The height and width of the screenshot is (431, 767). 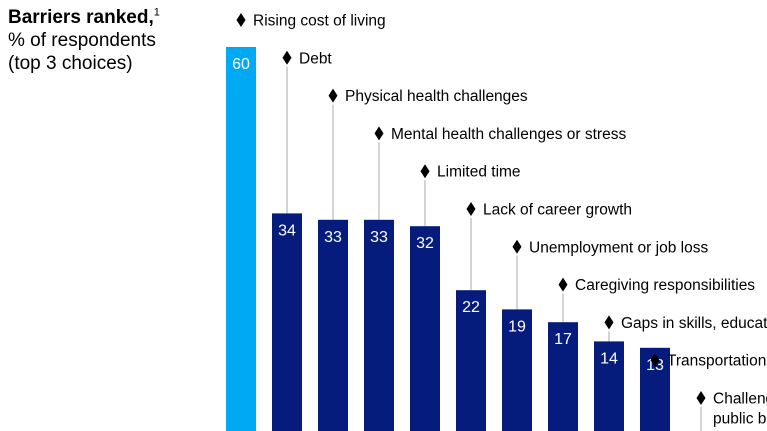 What do you see at coordinates (471, 307) in the screenshot?
I see `bar-value-label: 22` at bounding box center [471, 307].